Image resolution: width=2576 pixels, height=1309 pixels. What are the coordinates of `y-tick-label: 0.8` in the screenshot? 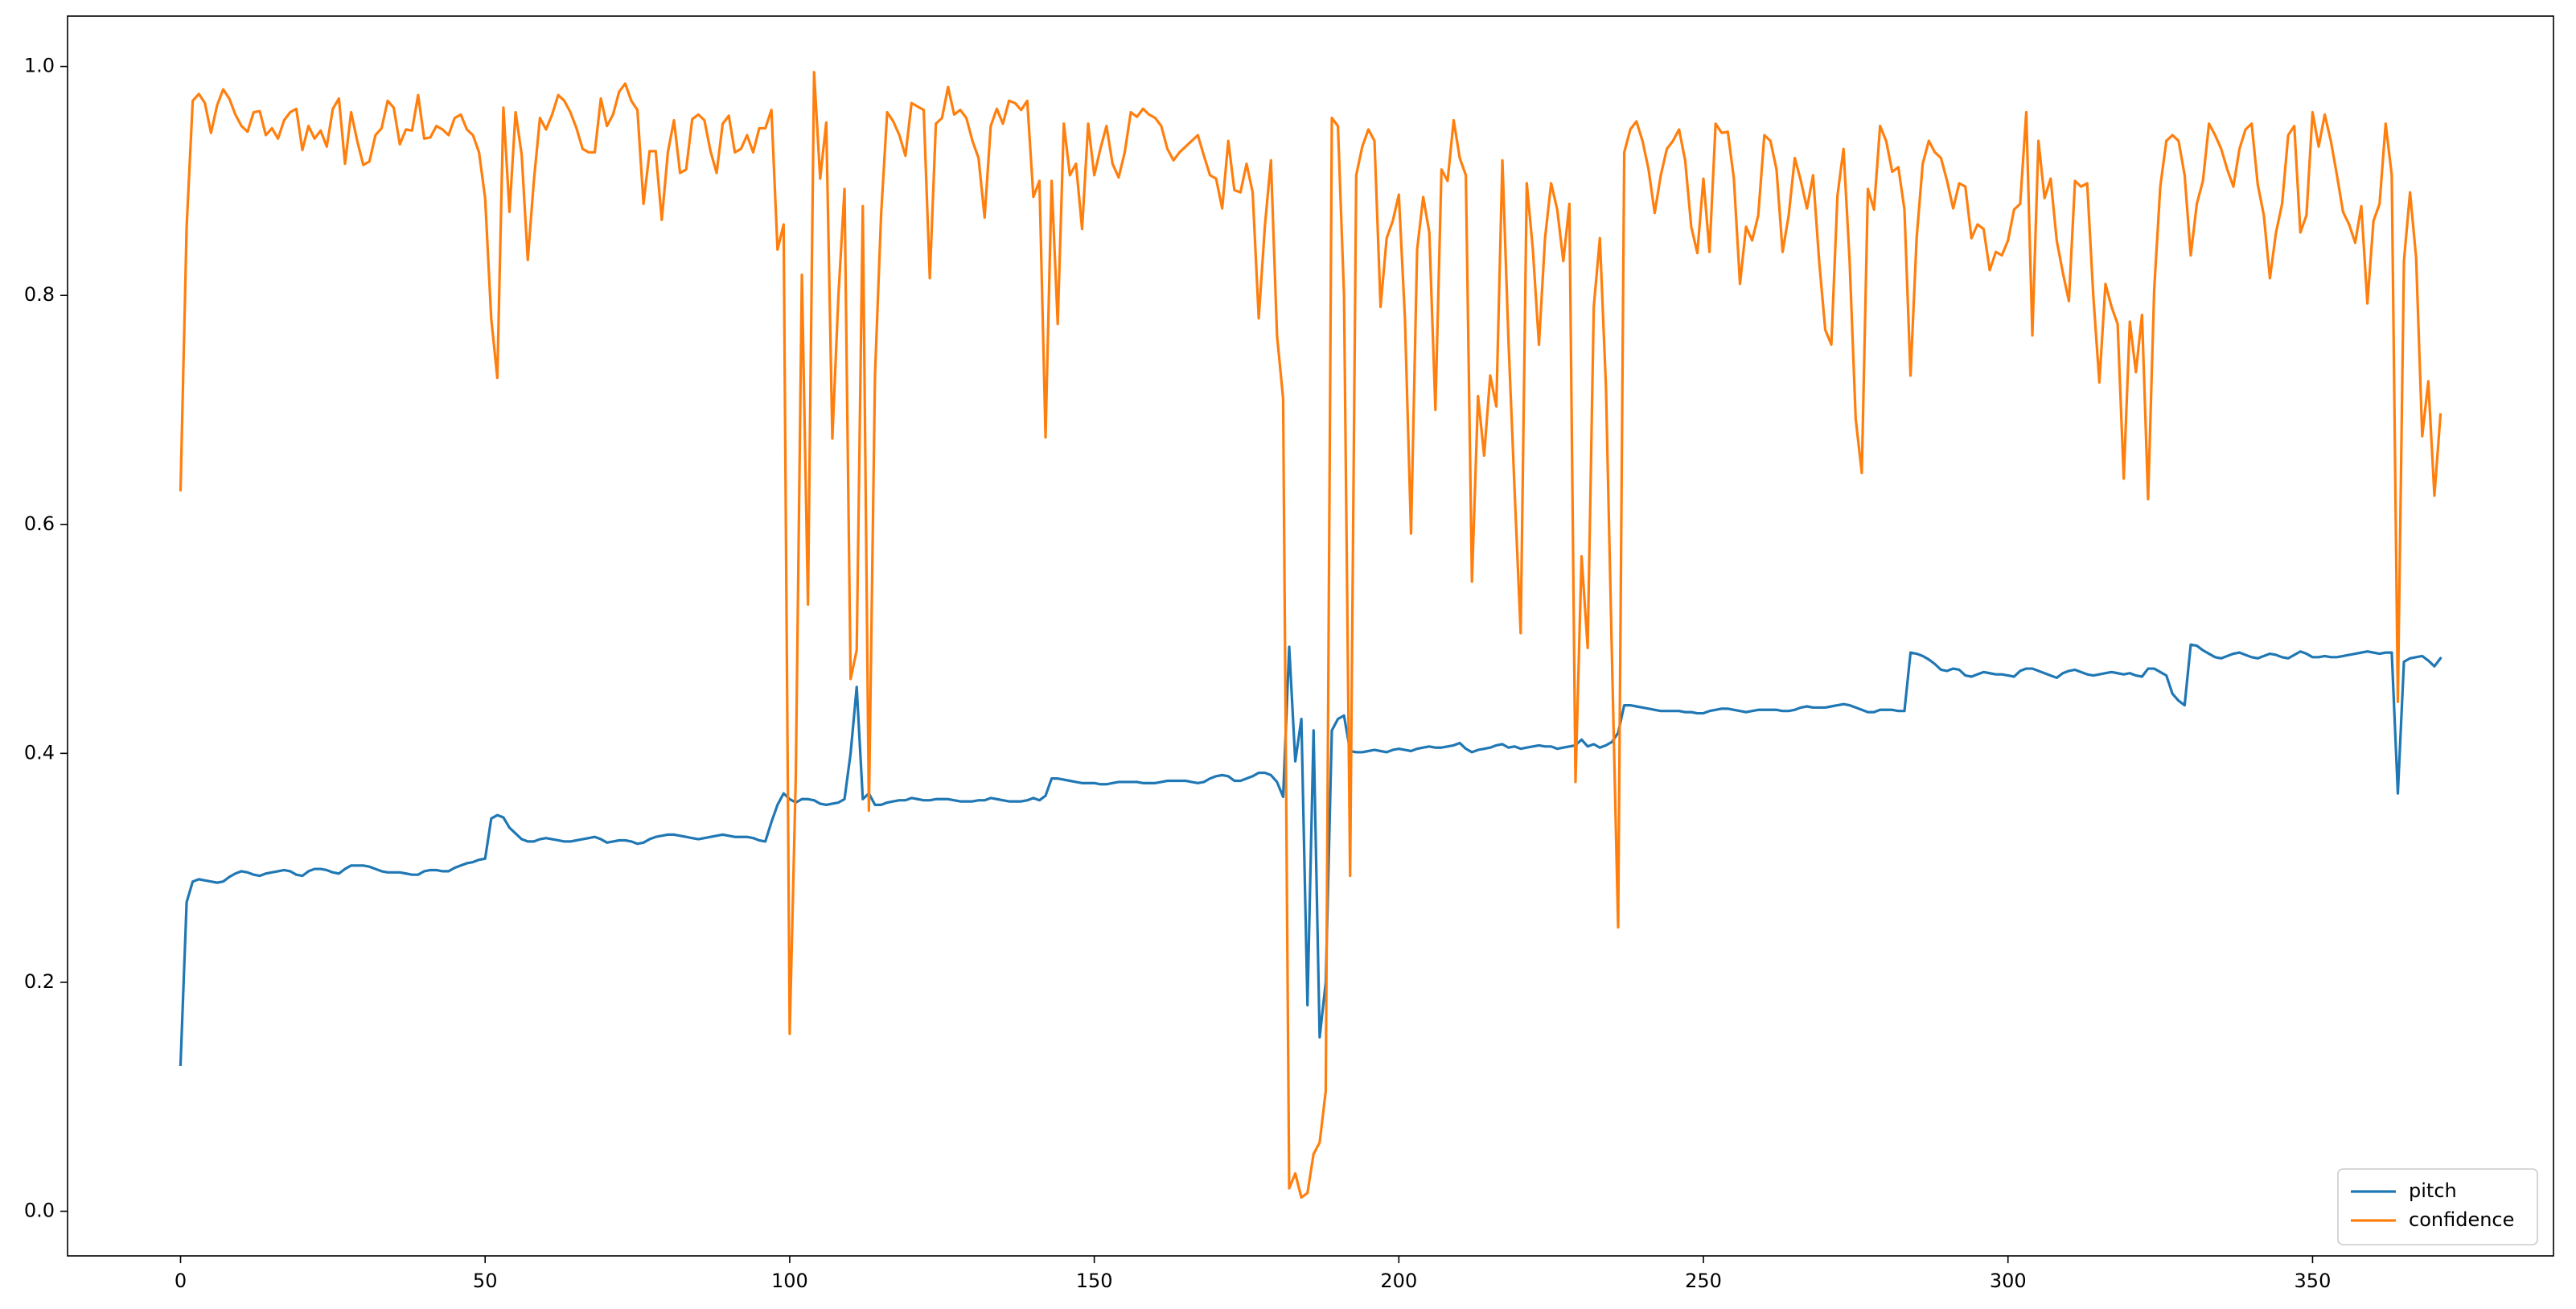 It's located at (39, 294).